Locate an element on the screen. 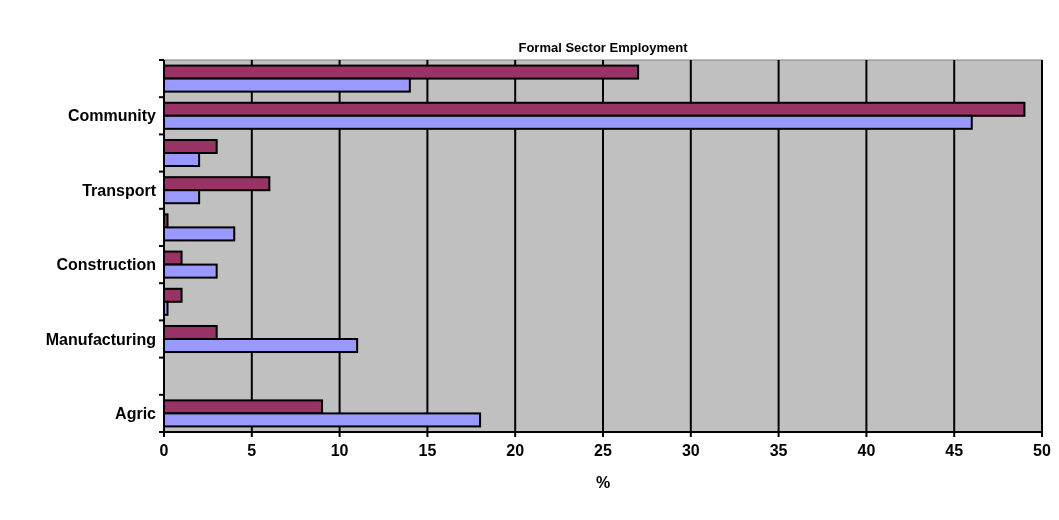 The image size is (1059, 520). x-axis-title: % is located at coordinates (603, 482).